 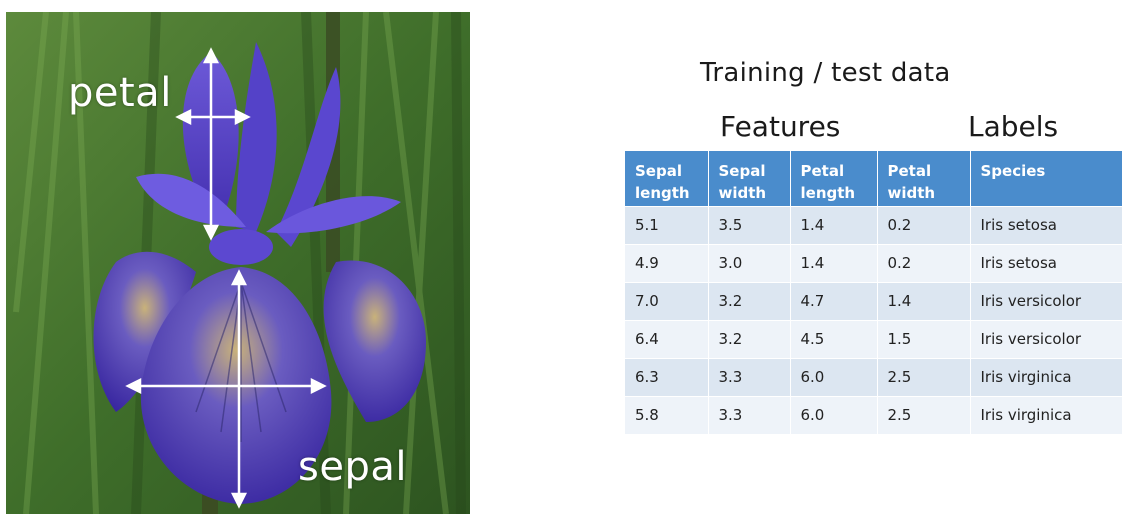 I want to click on table-row: 4.9 3.0 1.4 0.2 Iris setosa, so click(x=873, y=263).